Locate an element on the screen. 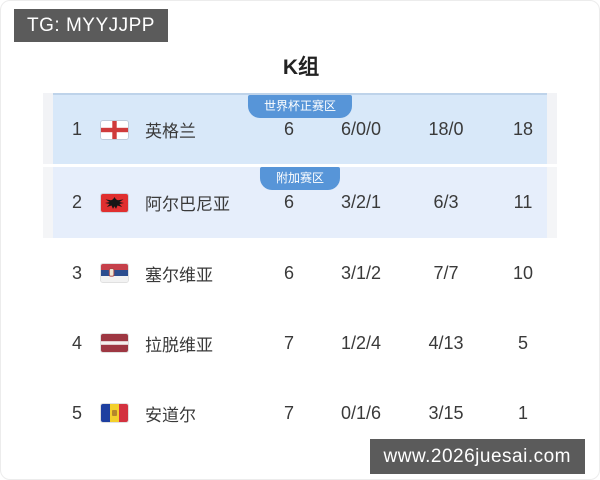 The height and width of the screenshot is (480, 600). rank-cell: 2 is located at coordinates (76, 202).